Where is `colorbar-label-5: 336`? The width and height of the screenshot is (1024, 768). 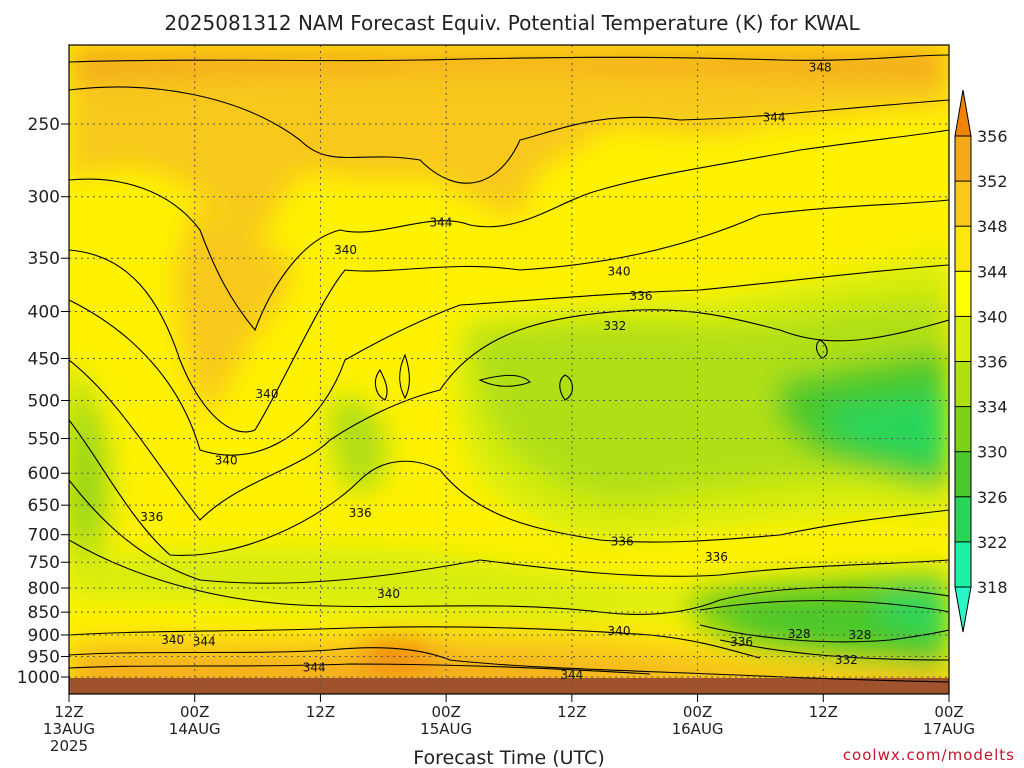
colorbar-label-5: 336 is located at coordinates (992, 362).